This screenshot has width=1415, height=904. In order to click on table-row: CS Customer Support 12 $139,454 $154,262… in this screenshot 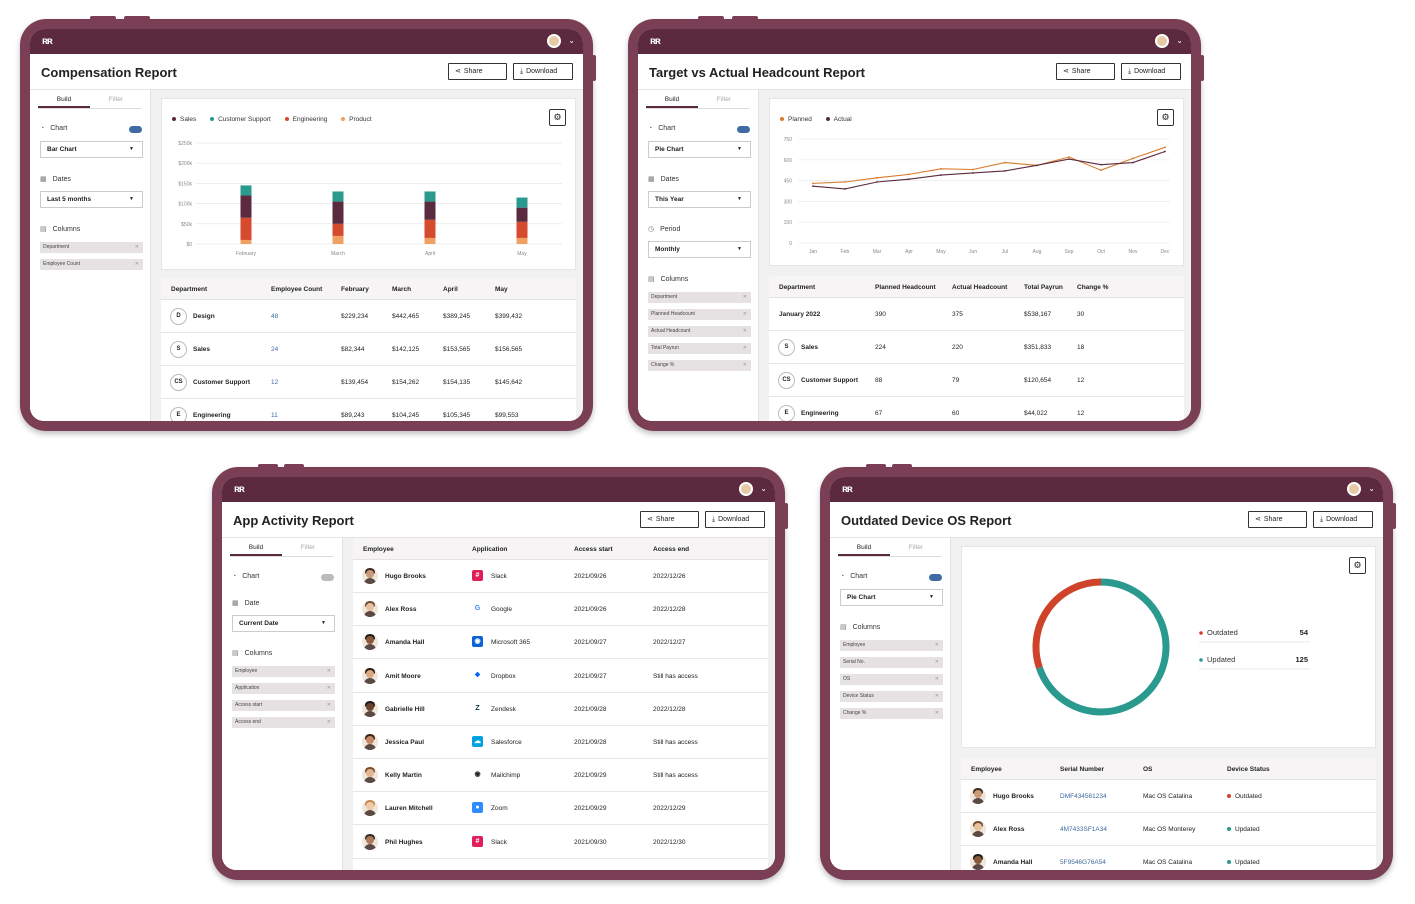, I will do `click(368, 382)`.